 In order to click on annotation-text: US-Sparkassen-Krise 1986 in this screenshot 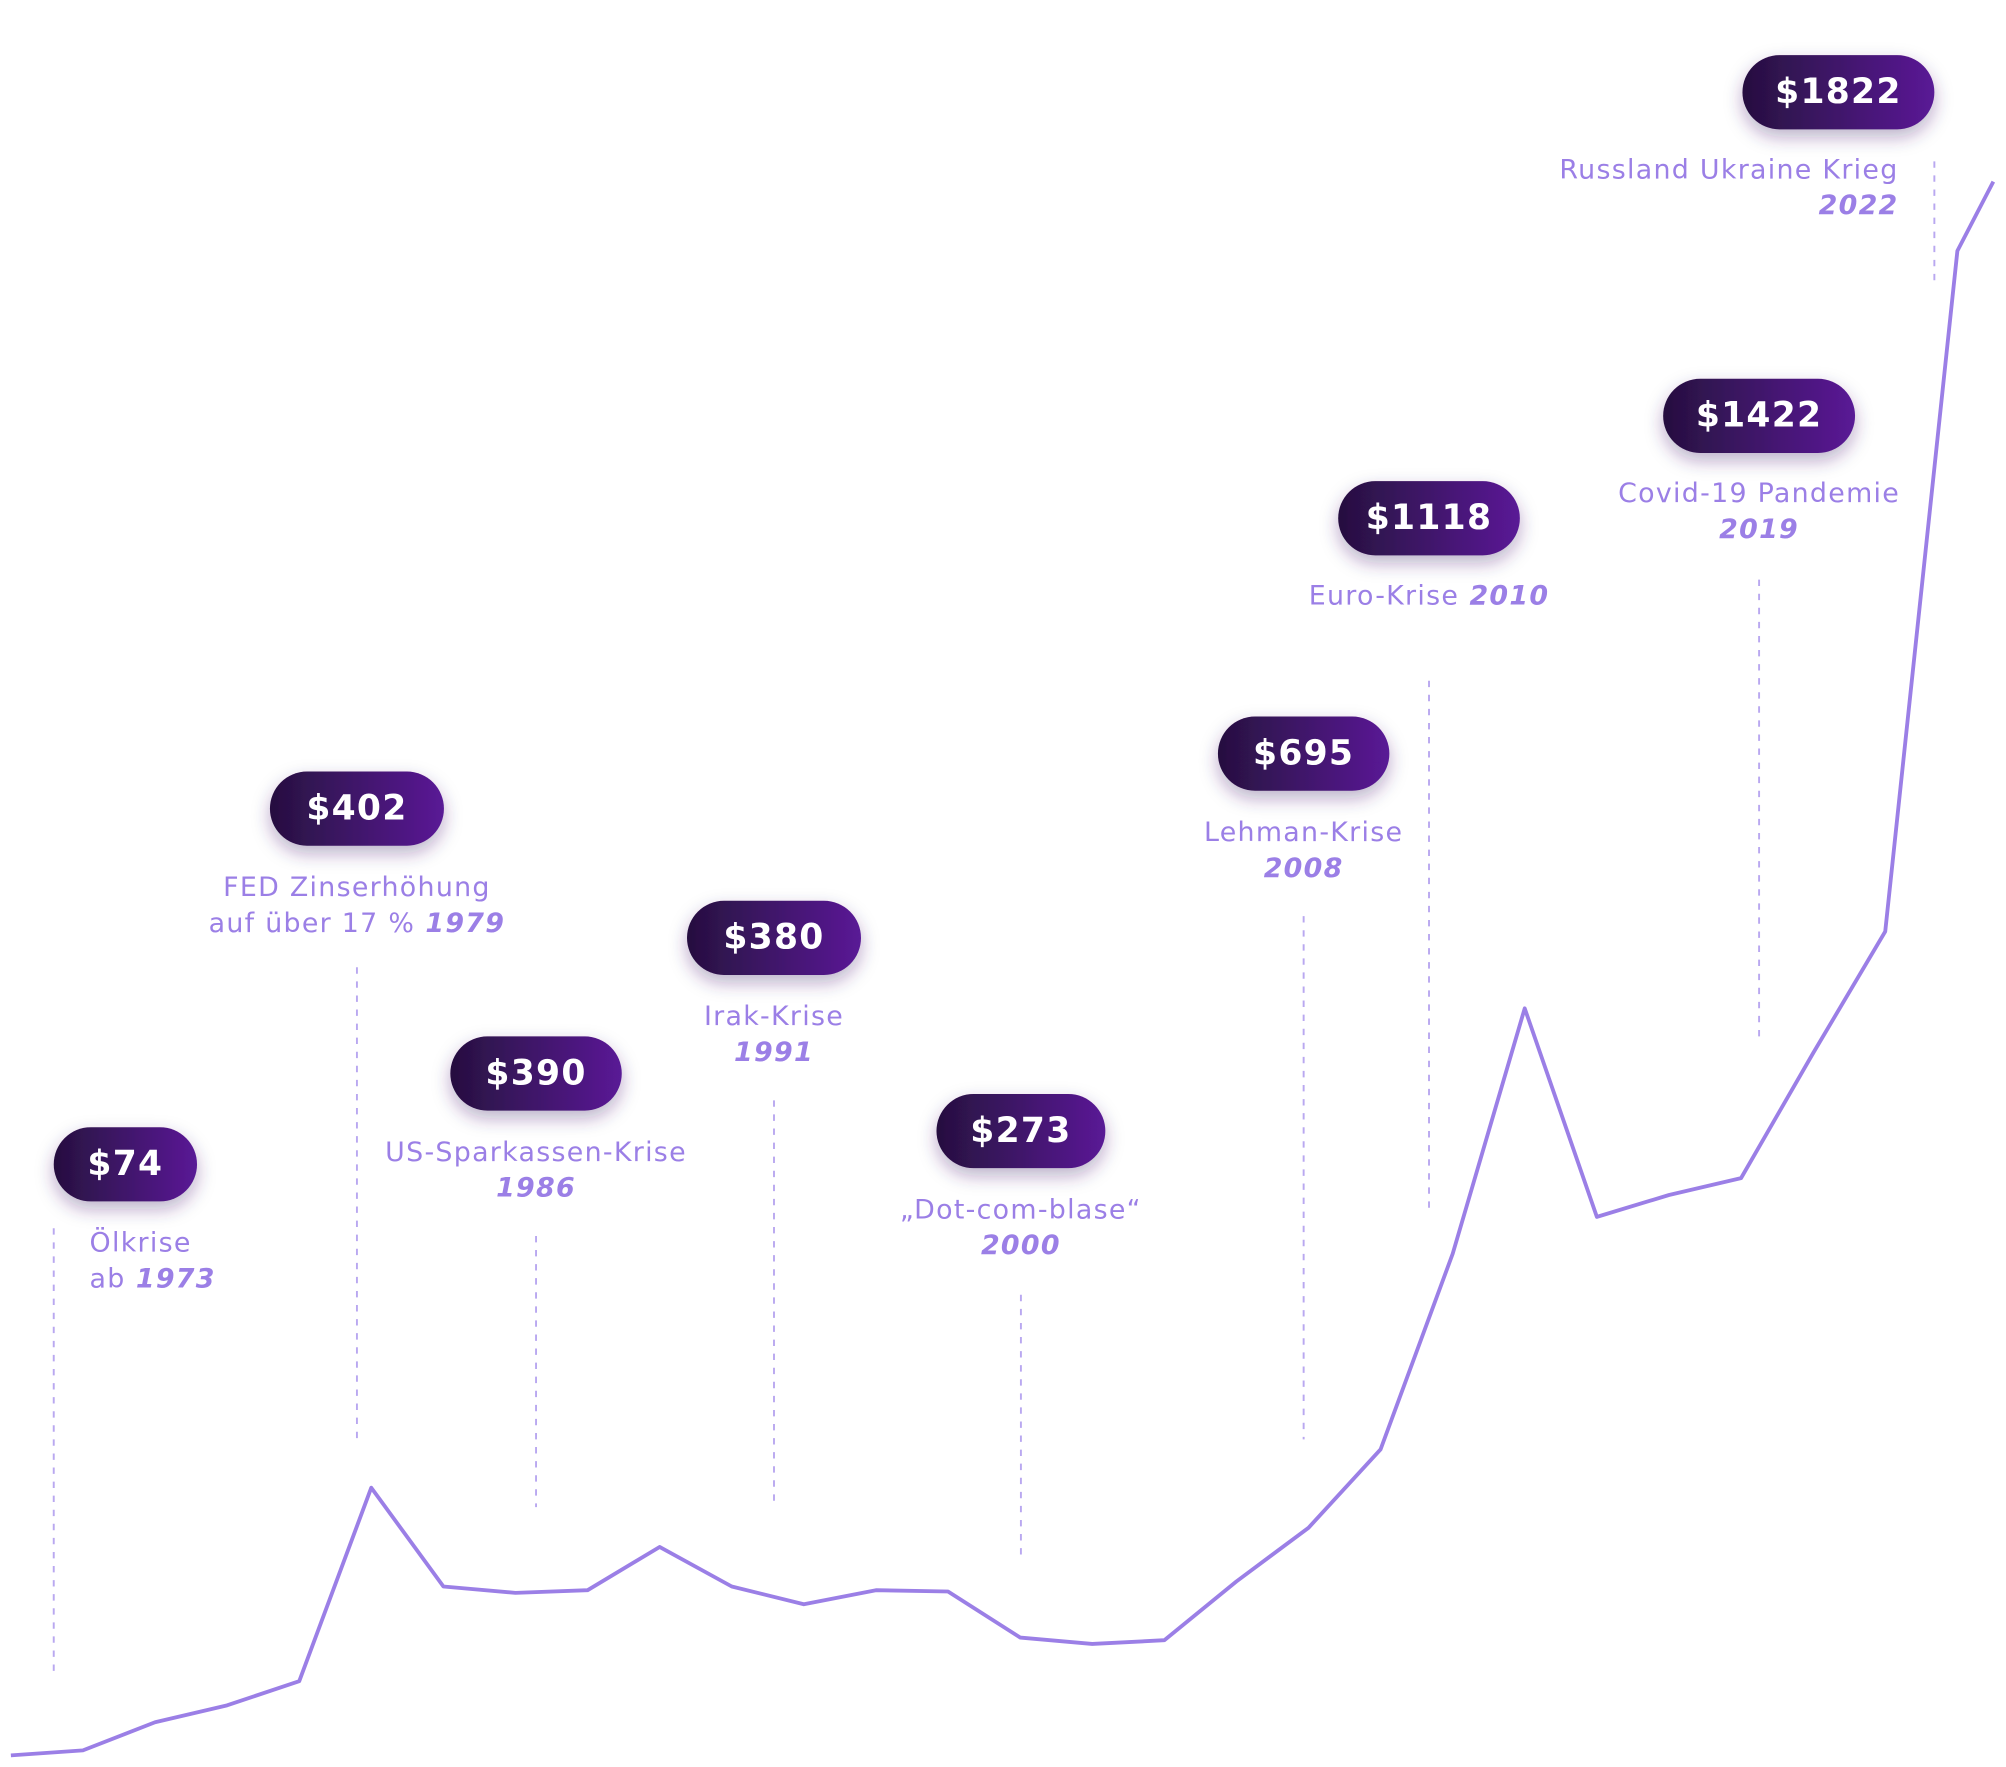, I will do `click(536, 1169)`.